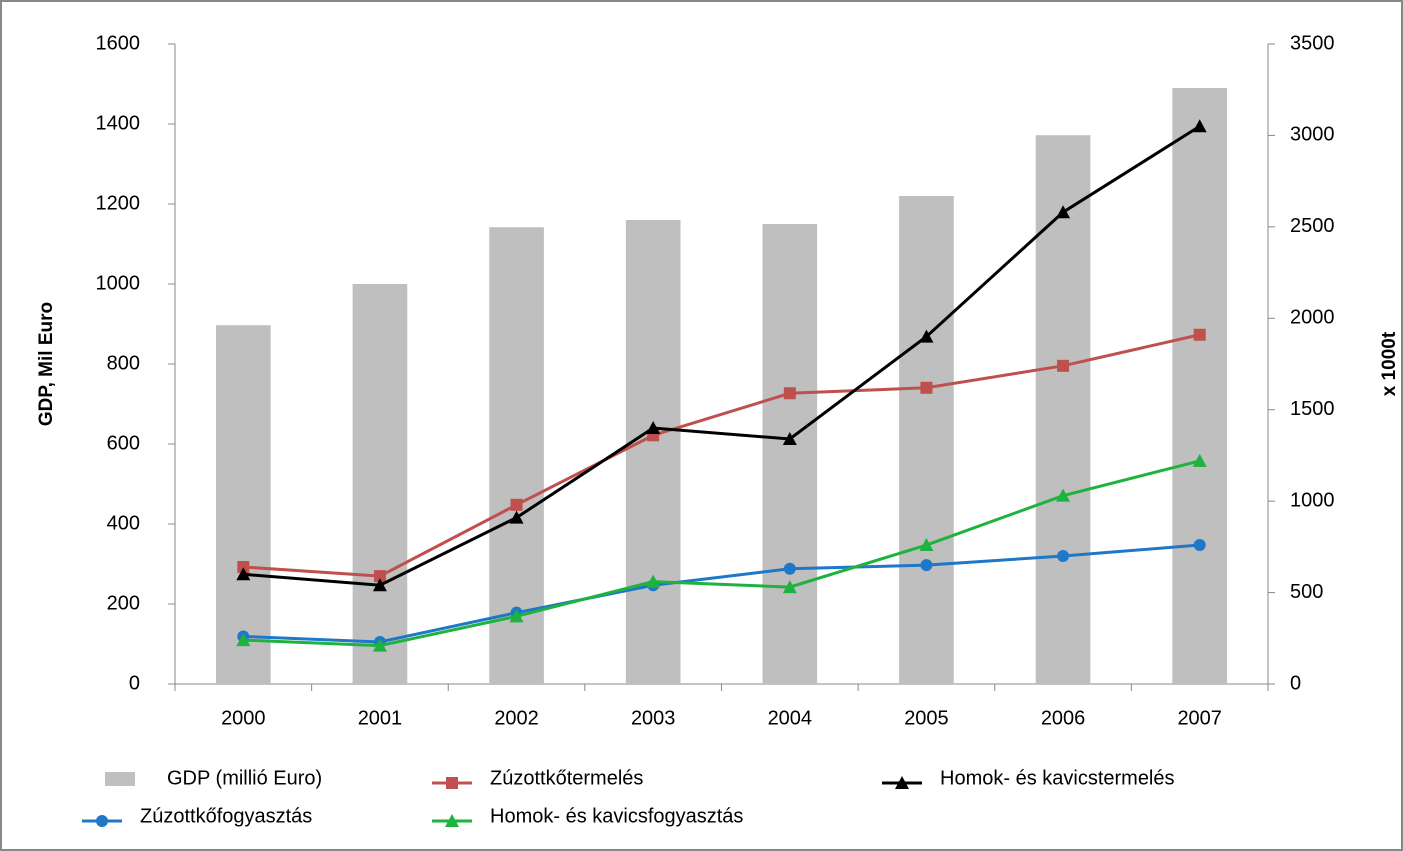  I want to click on y2-tick-label: 1500, so click(1312, 409).